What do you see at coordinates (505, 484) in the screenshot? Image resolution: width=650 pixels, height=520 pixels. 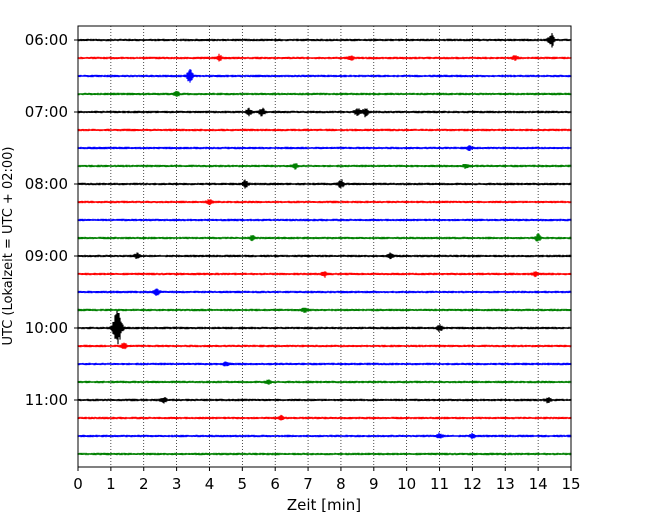 I see `x-tick-label: 13` at bounding box center [505, 484].